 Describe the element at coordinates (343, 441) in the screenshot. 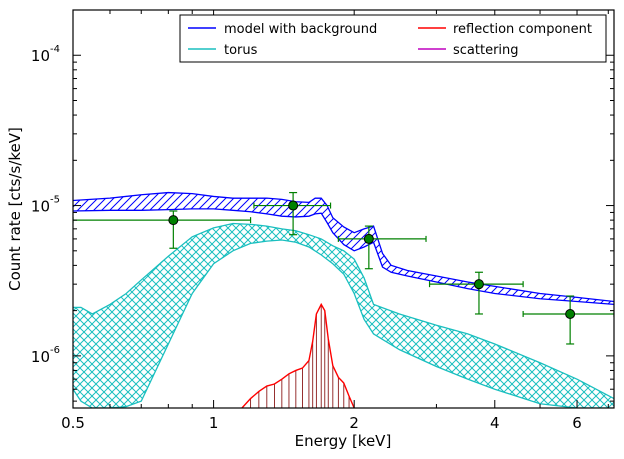

I see `x-axis-label: Energy [keV]` at that location.